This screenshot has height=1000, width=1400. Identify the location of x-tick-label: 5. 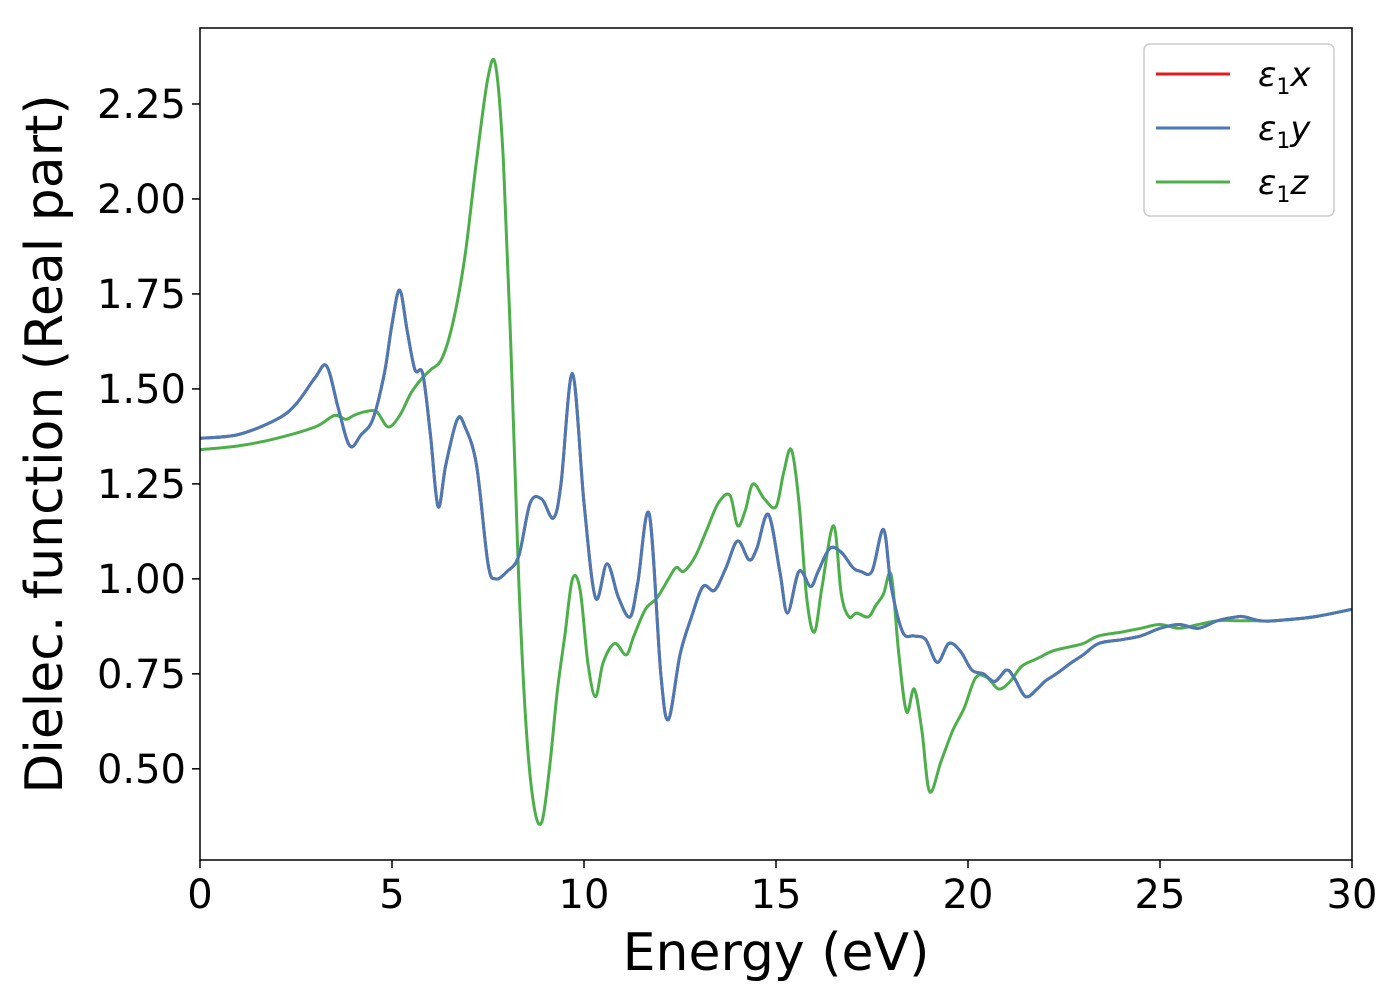
(391, 895).